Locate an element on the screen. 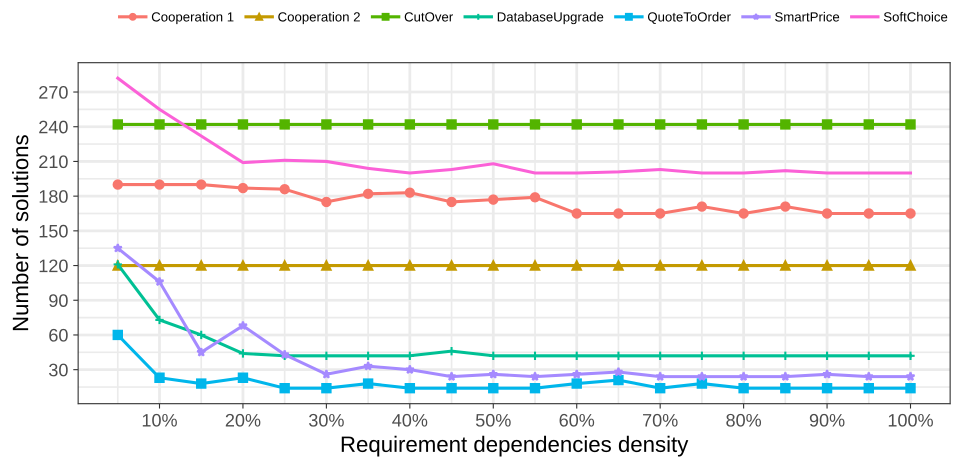 Image resolution: width=953 pixels, height=464 pixels. legend-label: QuoteToOrder is located at coordinates (689, 18).